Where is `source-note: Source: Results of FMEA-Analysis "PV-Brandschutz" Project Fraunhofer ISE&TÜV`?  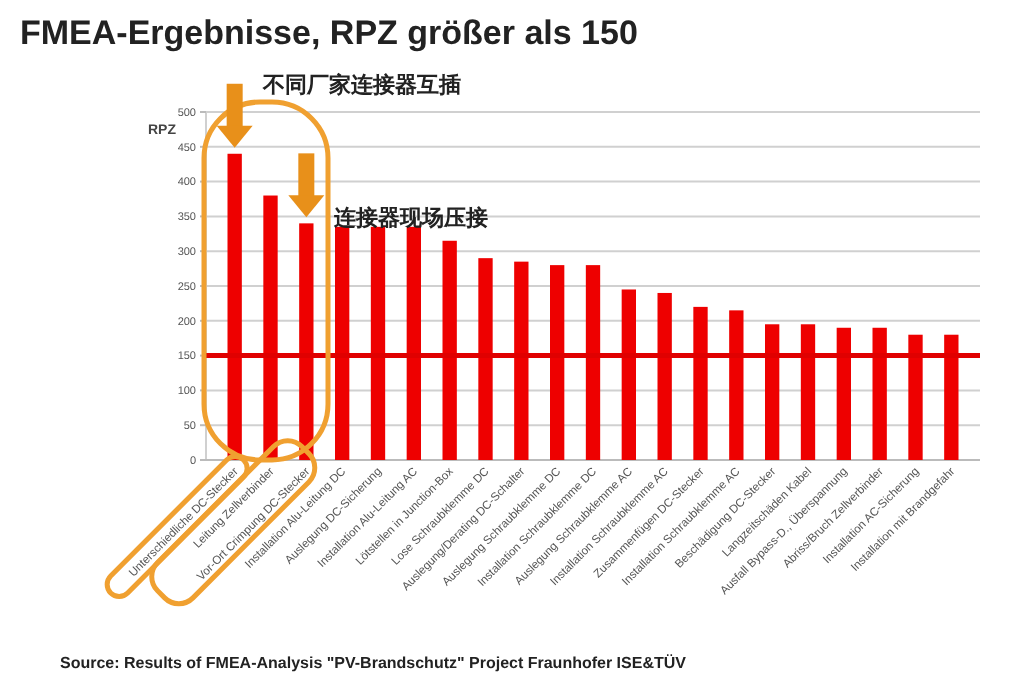
source-note: Source: Results of FMEA-Analysis "PV-Brandschutz" Project Fraunhofer ISE&TÜV is located at coordinates (374, 663).